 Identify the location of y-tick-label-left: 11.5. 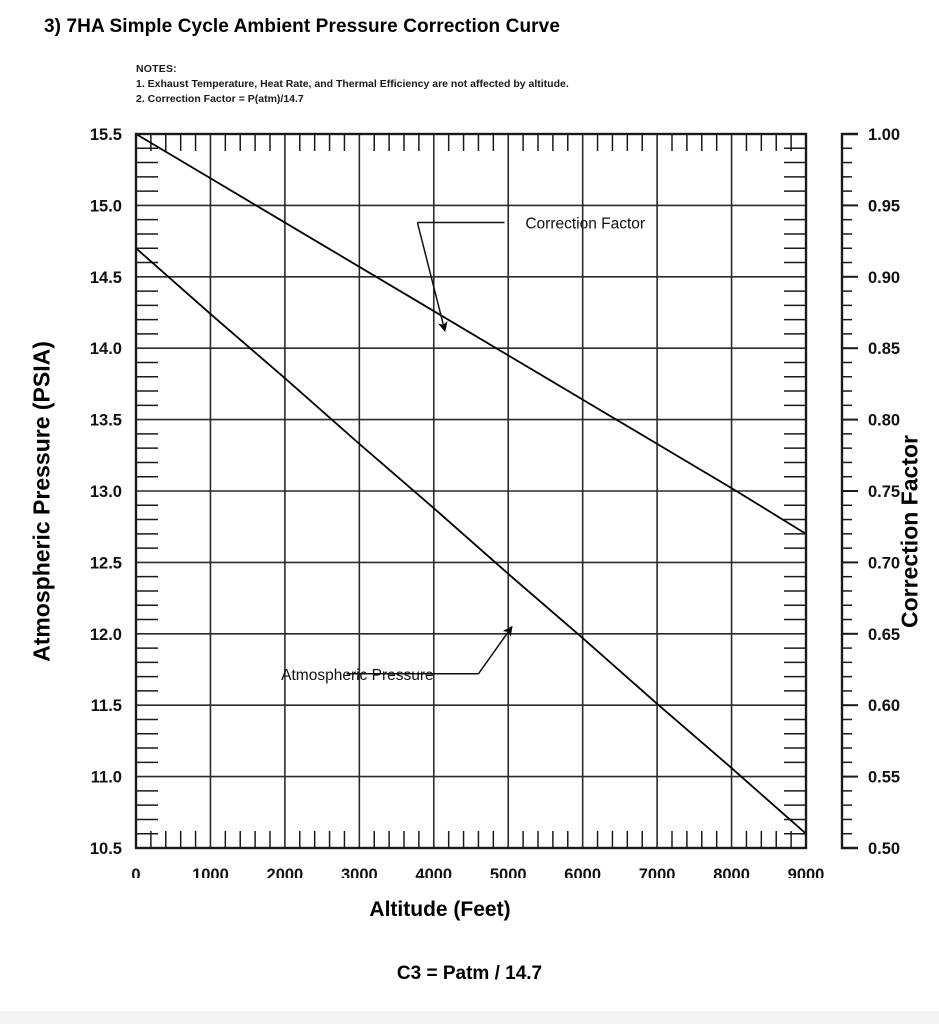
(106, 706).